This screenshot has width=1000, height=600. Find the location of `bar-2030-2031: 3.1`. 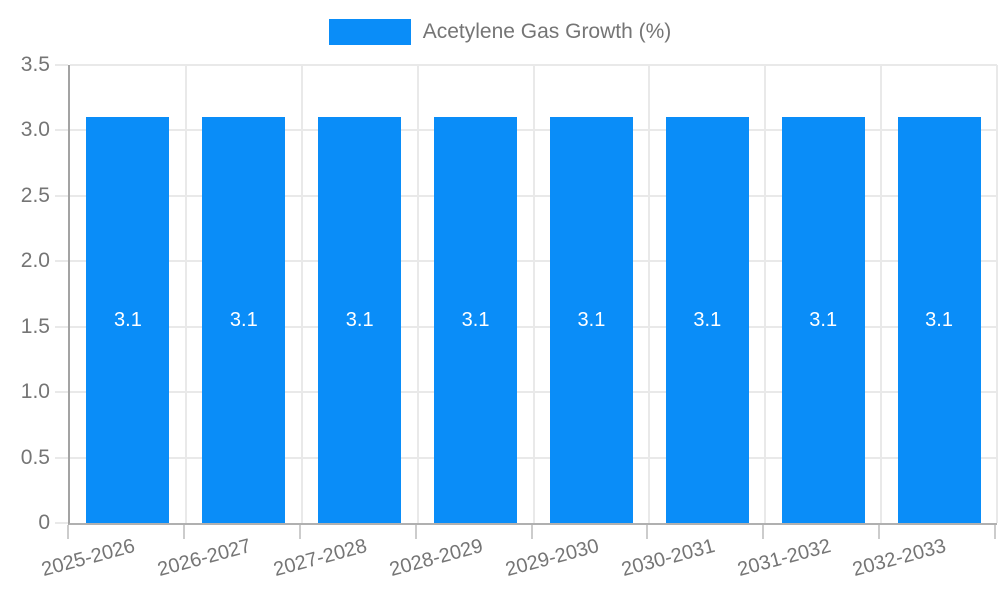

bar-2030-2031: 3.1 is located at coordinates (707, 320).